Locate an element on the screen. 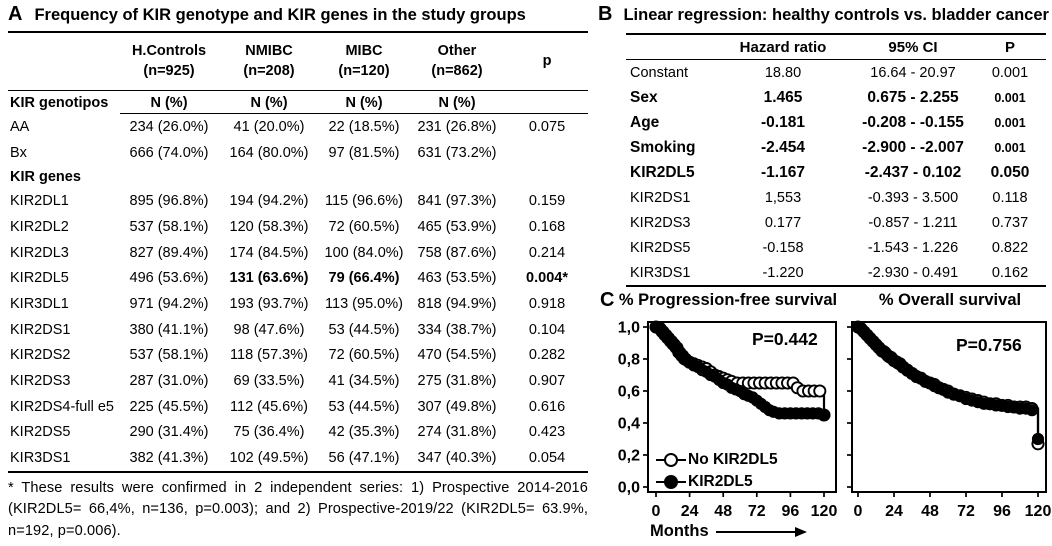  table-a-col-header-2: NMIBC (n=208) is located at coordinates (269, 60).